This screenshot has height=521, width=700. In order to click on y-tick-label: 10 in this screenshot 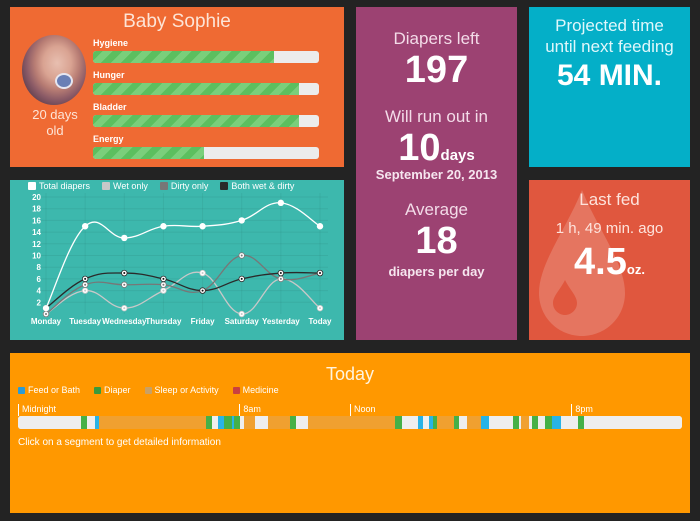, I will do `click(36, 256)`.